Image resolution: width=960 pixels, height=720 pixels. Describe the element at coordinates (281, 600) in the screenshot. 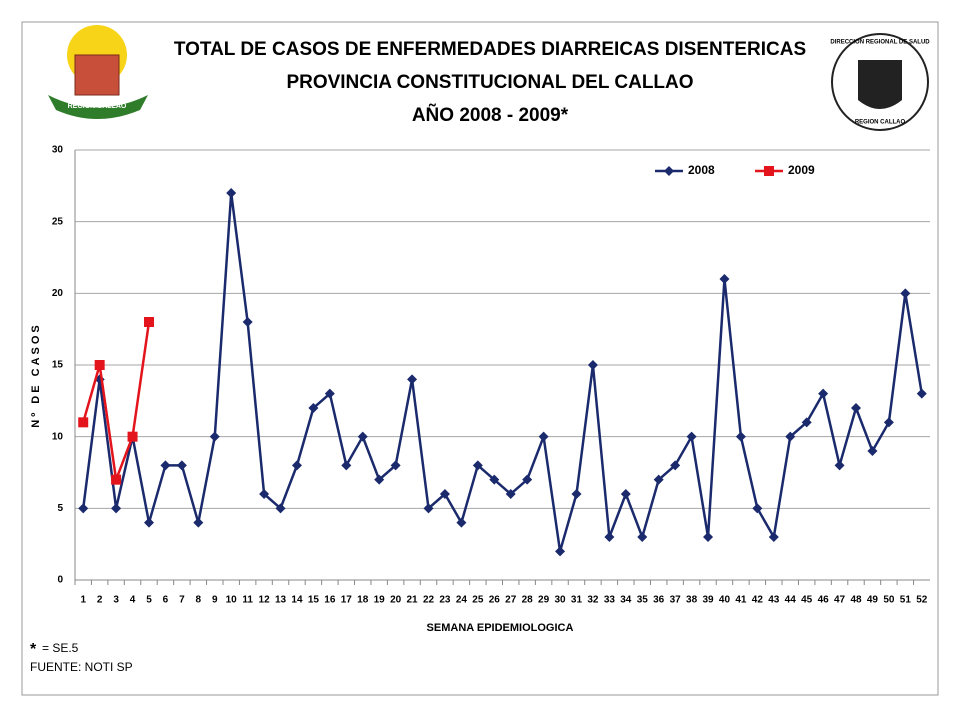

I see `x-tick-label: 13` at that location.